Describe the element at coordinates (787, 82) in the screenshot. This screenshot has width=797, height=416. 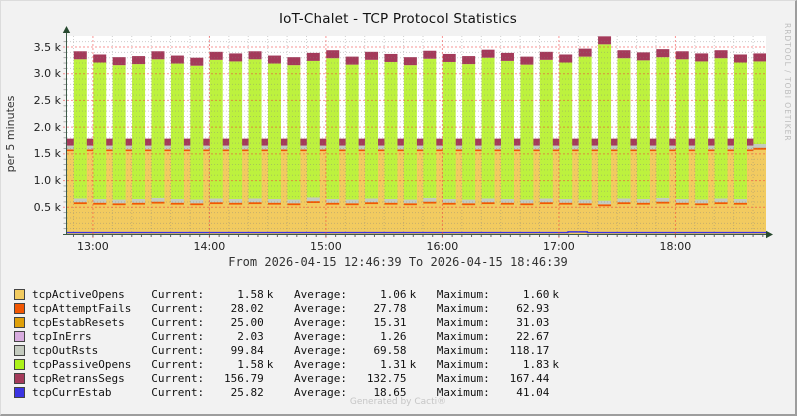
I see `rrdtool-watermark: RRDTOOL / TOBI OETIKER` at that location.